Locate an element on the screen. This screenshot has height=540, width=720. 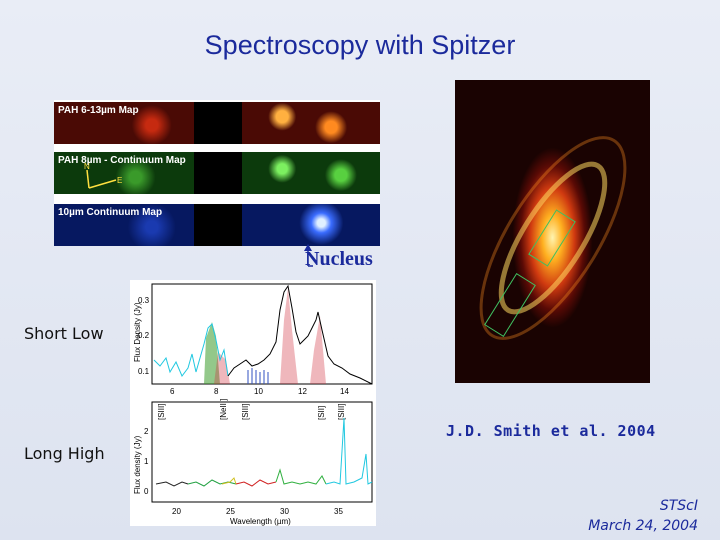
continuum-map-label: 10µm Continuum Map is located at coordinates (110, 212).